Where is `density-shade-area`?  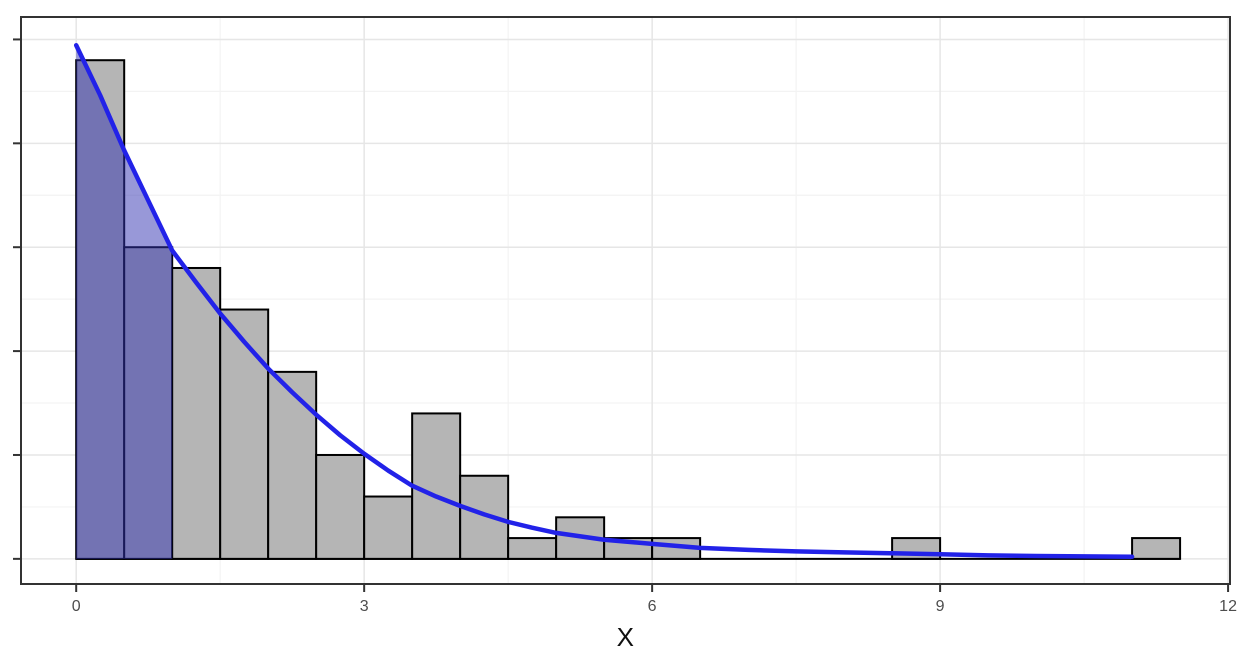
density-shade-area is located at coordinates (124, 302).